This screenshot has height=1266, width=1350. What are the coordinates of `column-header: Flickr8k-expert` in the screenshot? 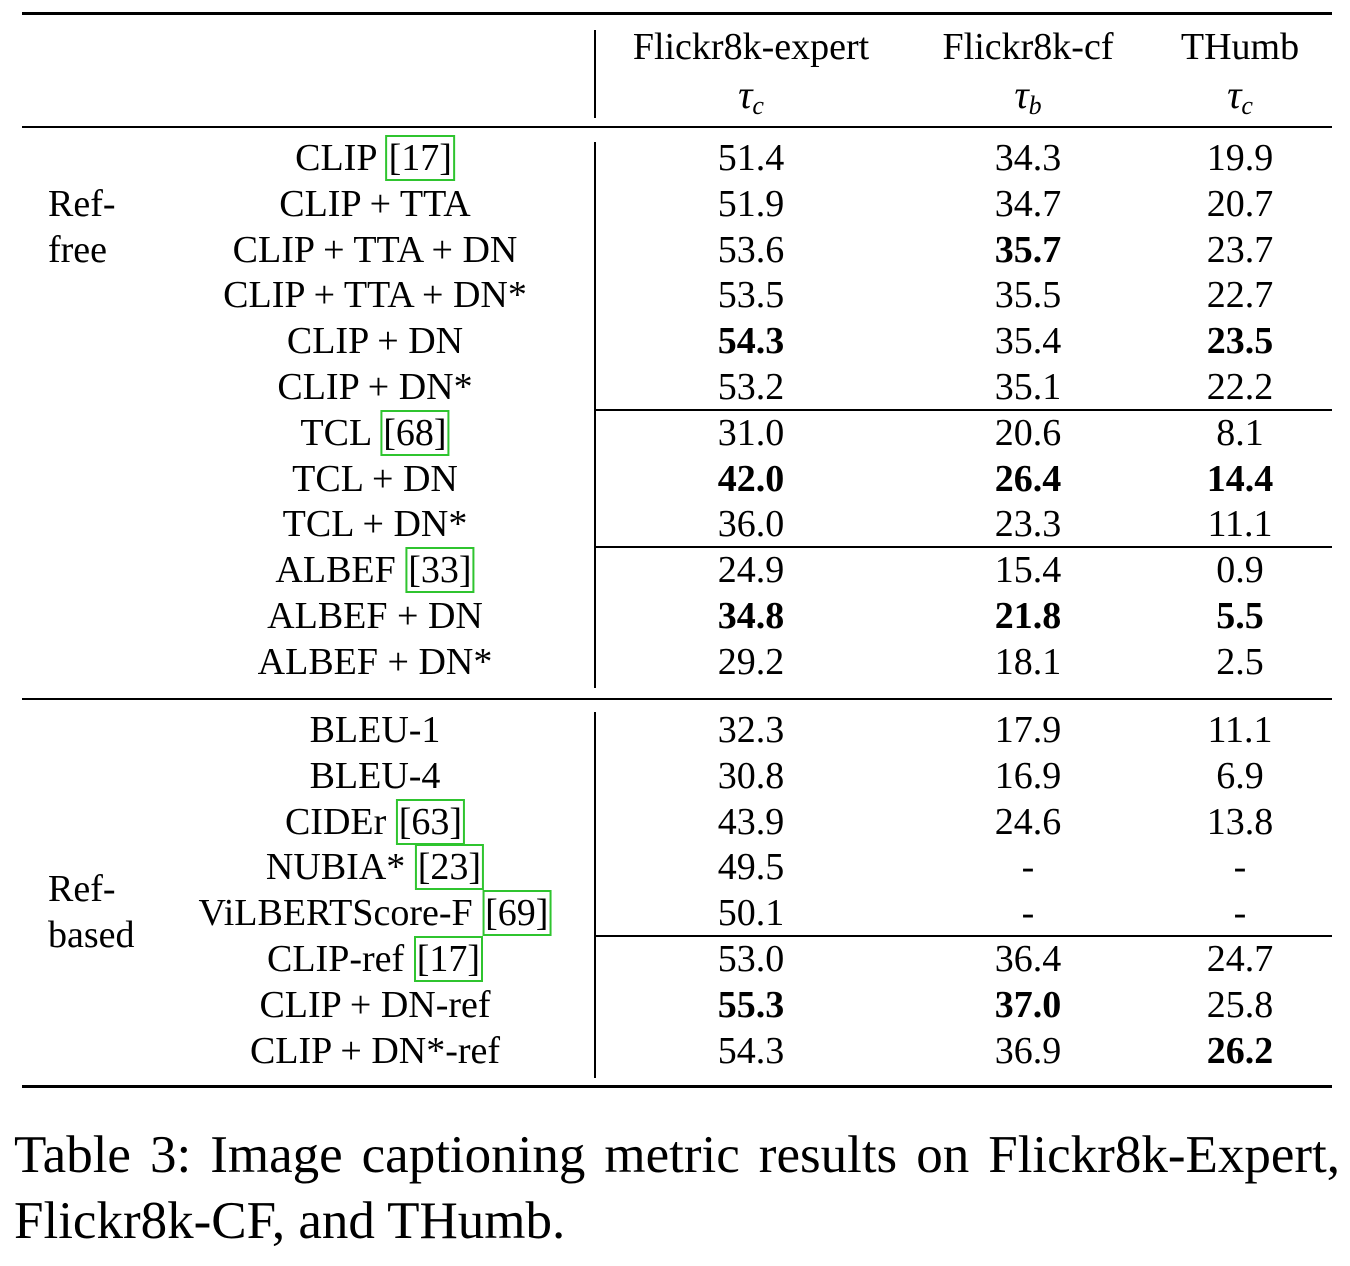 It's located at (751, 47).